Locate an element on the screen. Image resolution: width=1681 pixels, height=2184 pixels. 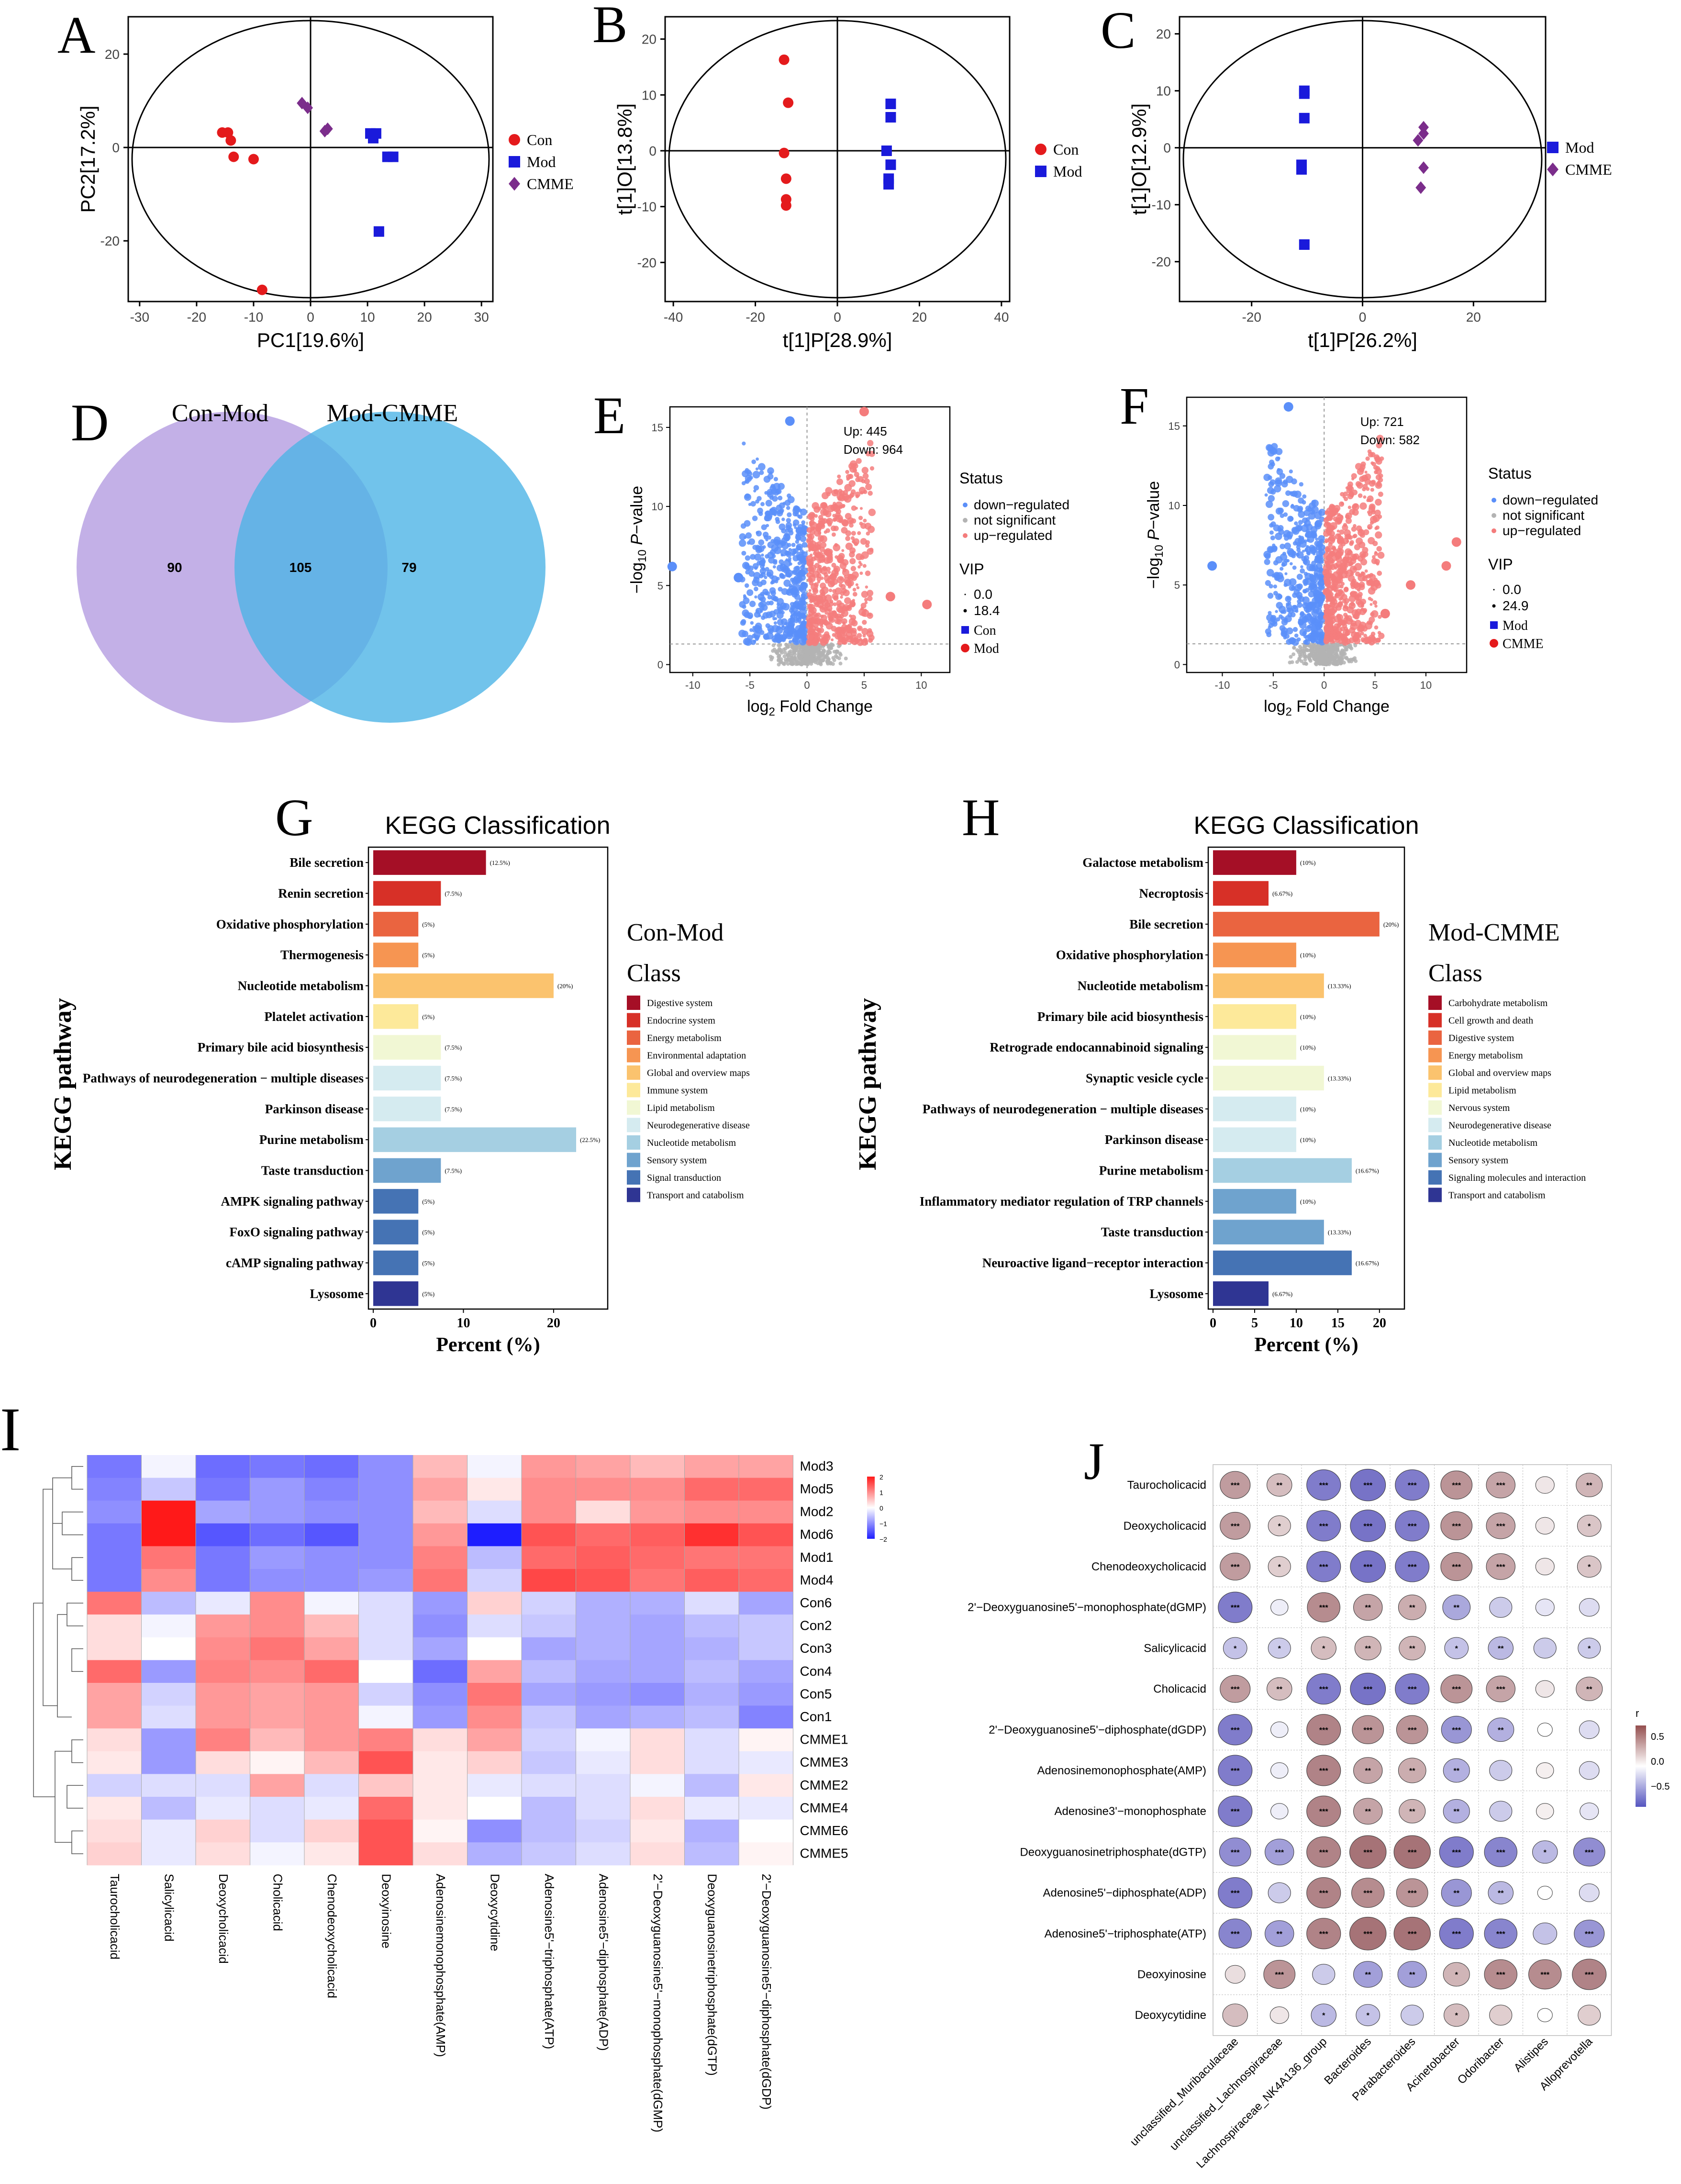
significance-label: * is located at coordinates (1279, 1567).